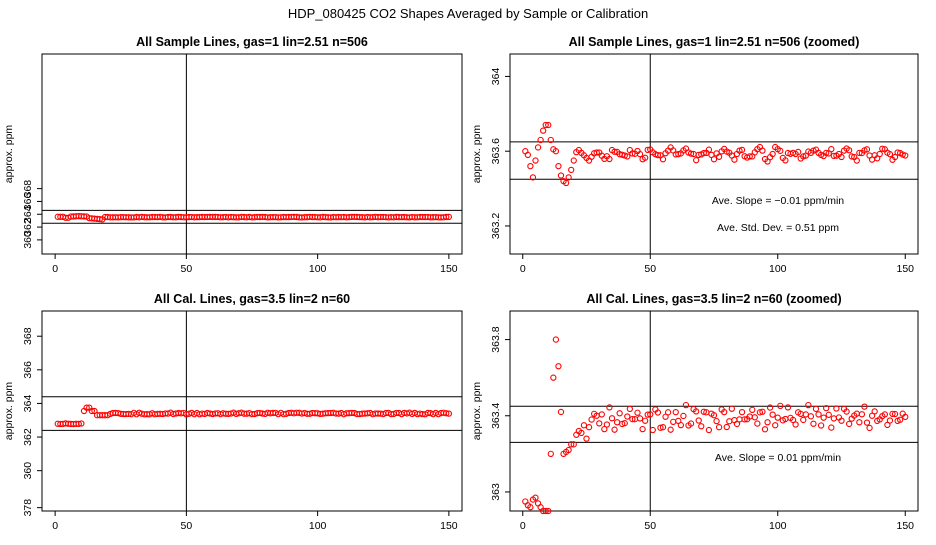 The width and height of the screenshot is (936, 545). I want to click on subplot-title: All Cal. Lines, gas=3.5 lin=2 n=60, so click(252, 299).